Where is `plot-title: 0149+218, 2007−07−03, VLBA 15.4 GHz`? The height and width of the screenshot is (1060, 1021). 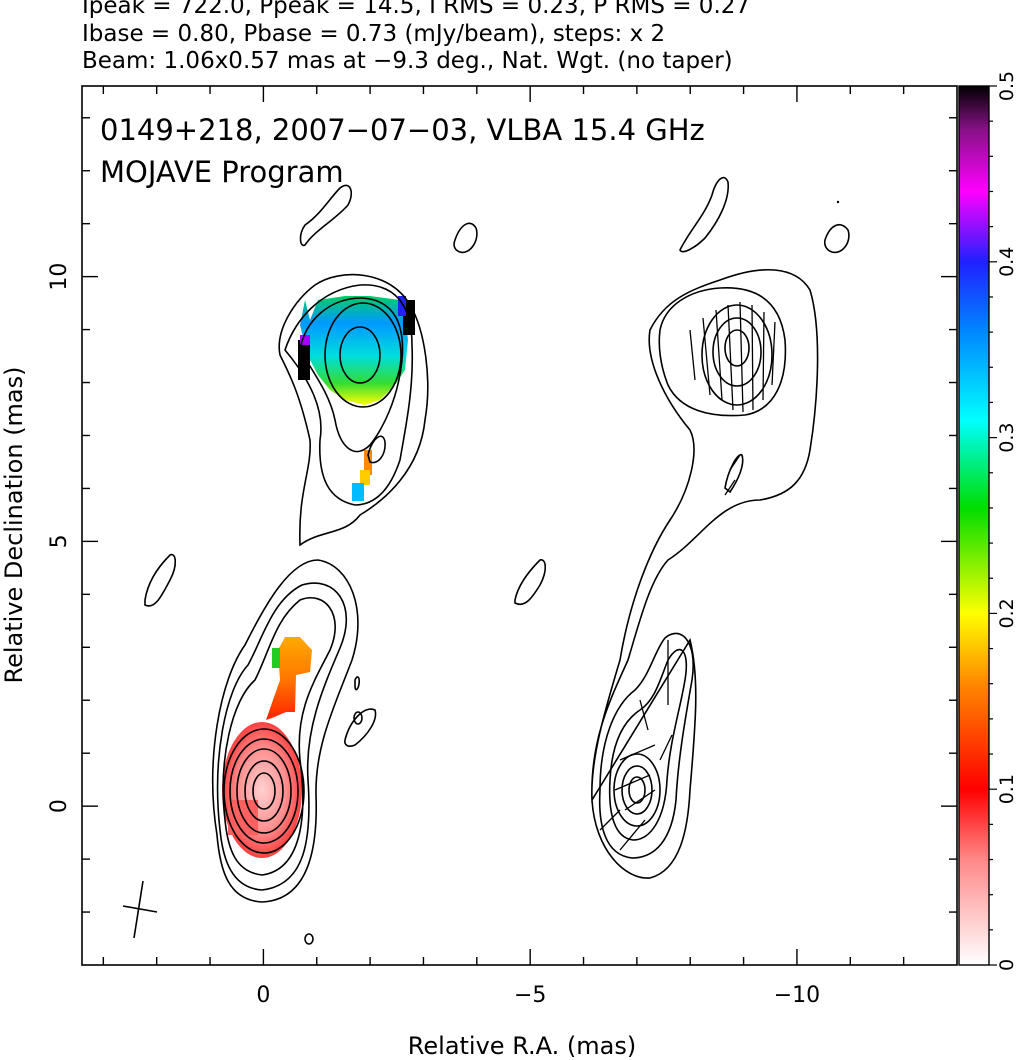 plot-title: 0149+218, 2007−07−03, VLBA 15.4 GHz is located at coordinates (402, 130).